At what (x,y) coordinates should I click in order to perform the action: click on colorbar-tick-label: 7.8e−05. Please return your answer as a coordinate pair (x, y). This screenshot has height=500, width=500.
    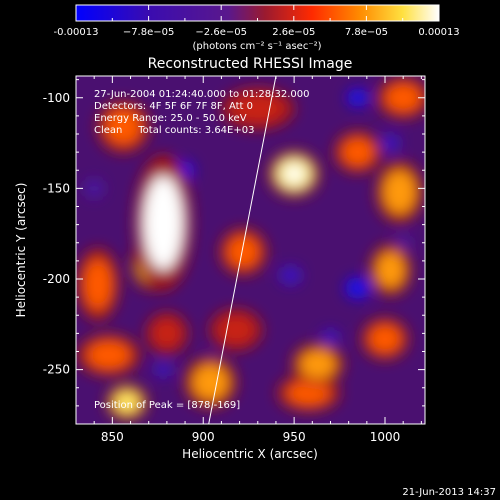
    Looking at the image, I should click on (366, 32).